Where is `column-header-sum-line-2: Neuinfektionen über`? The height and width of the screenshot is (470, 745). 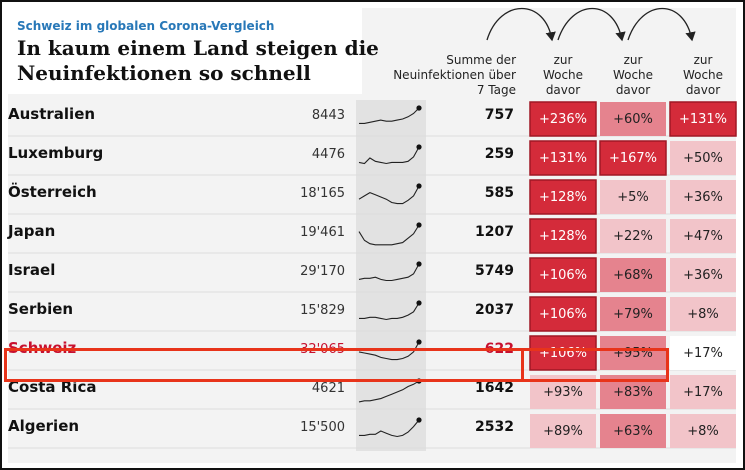 column-header-sum-line-2: Neuinfektionen über is located at coordinates (454, 75).